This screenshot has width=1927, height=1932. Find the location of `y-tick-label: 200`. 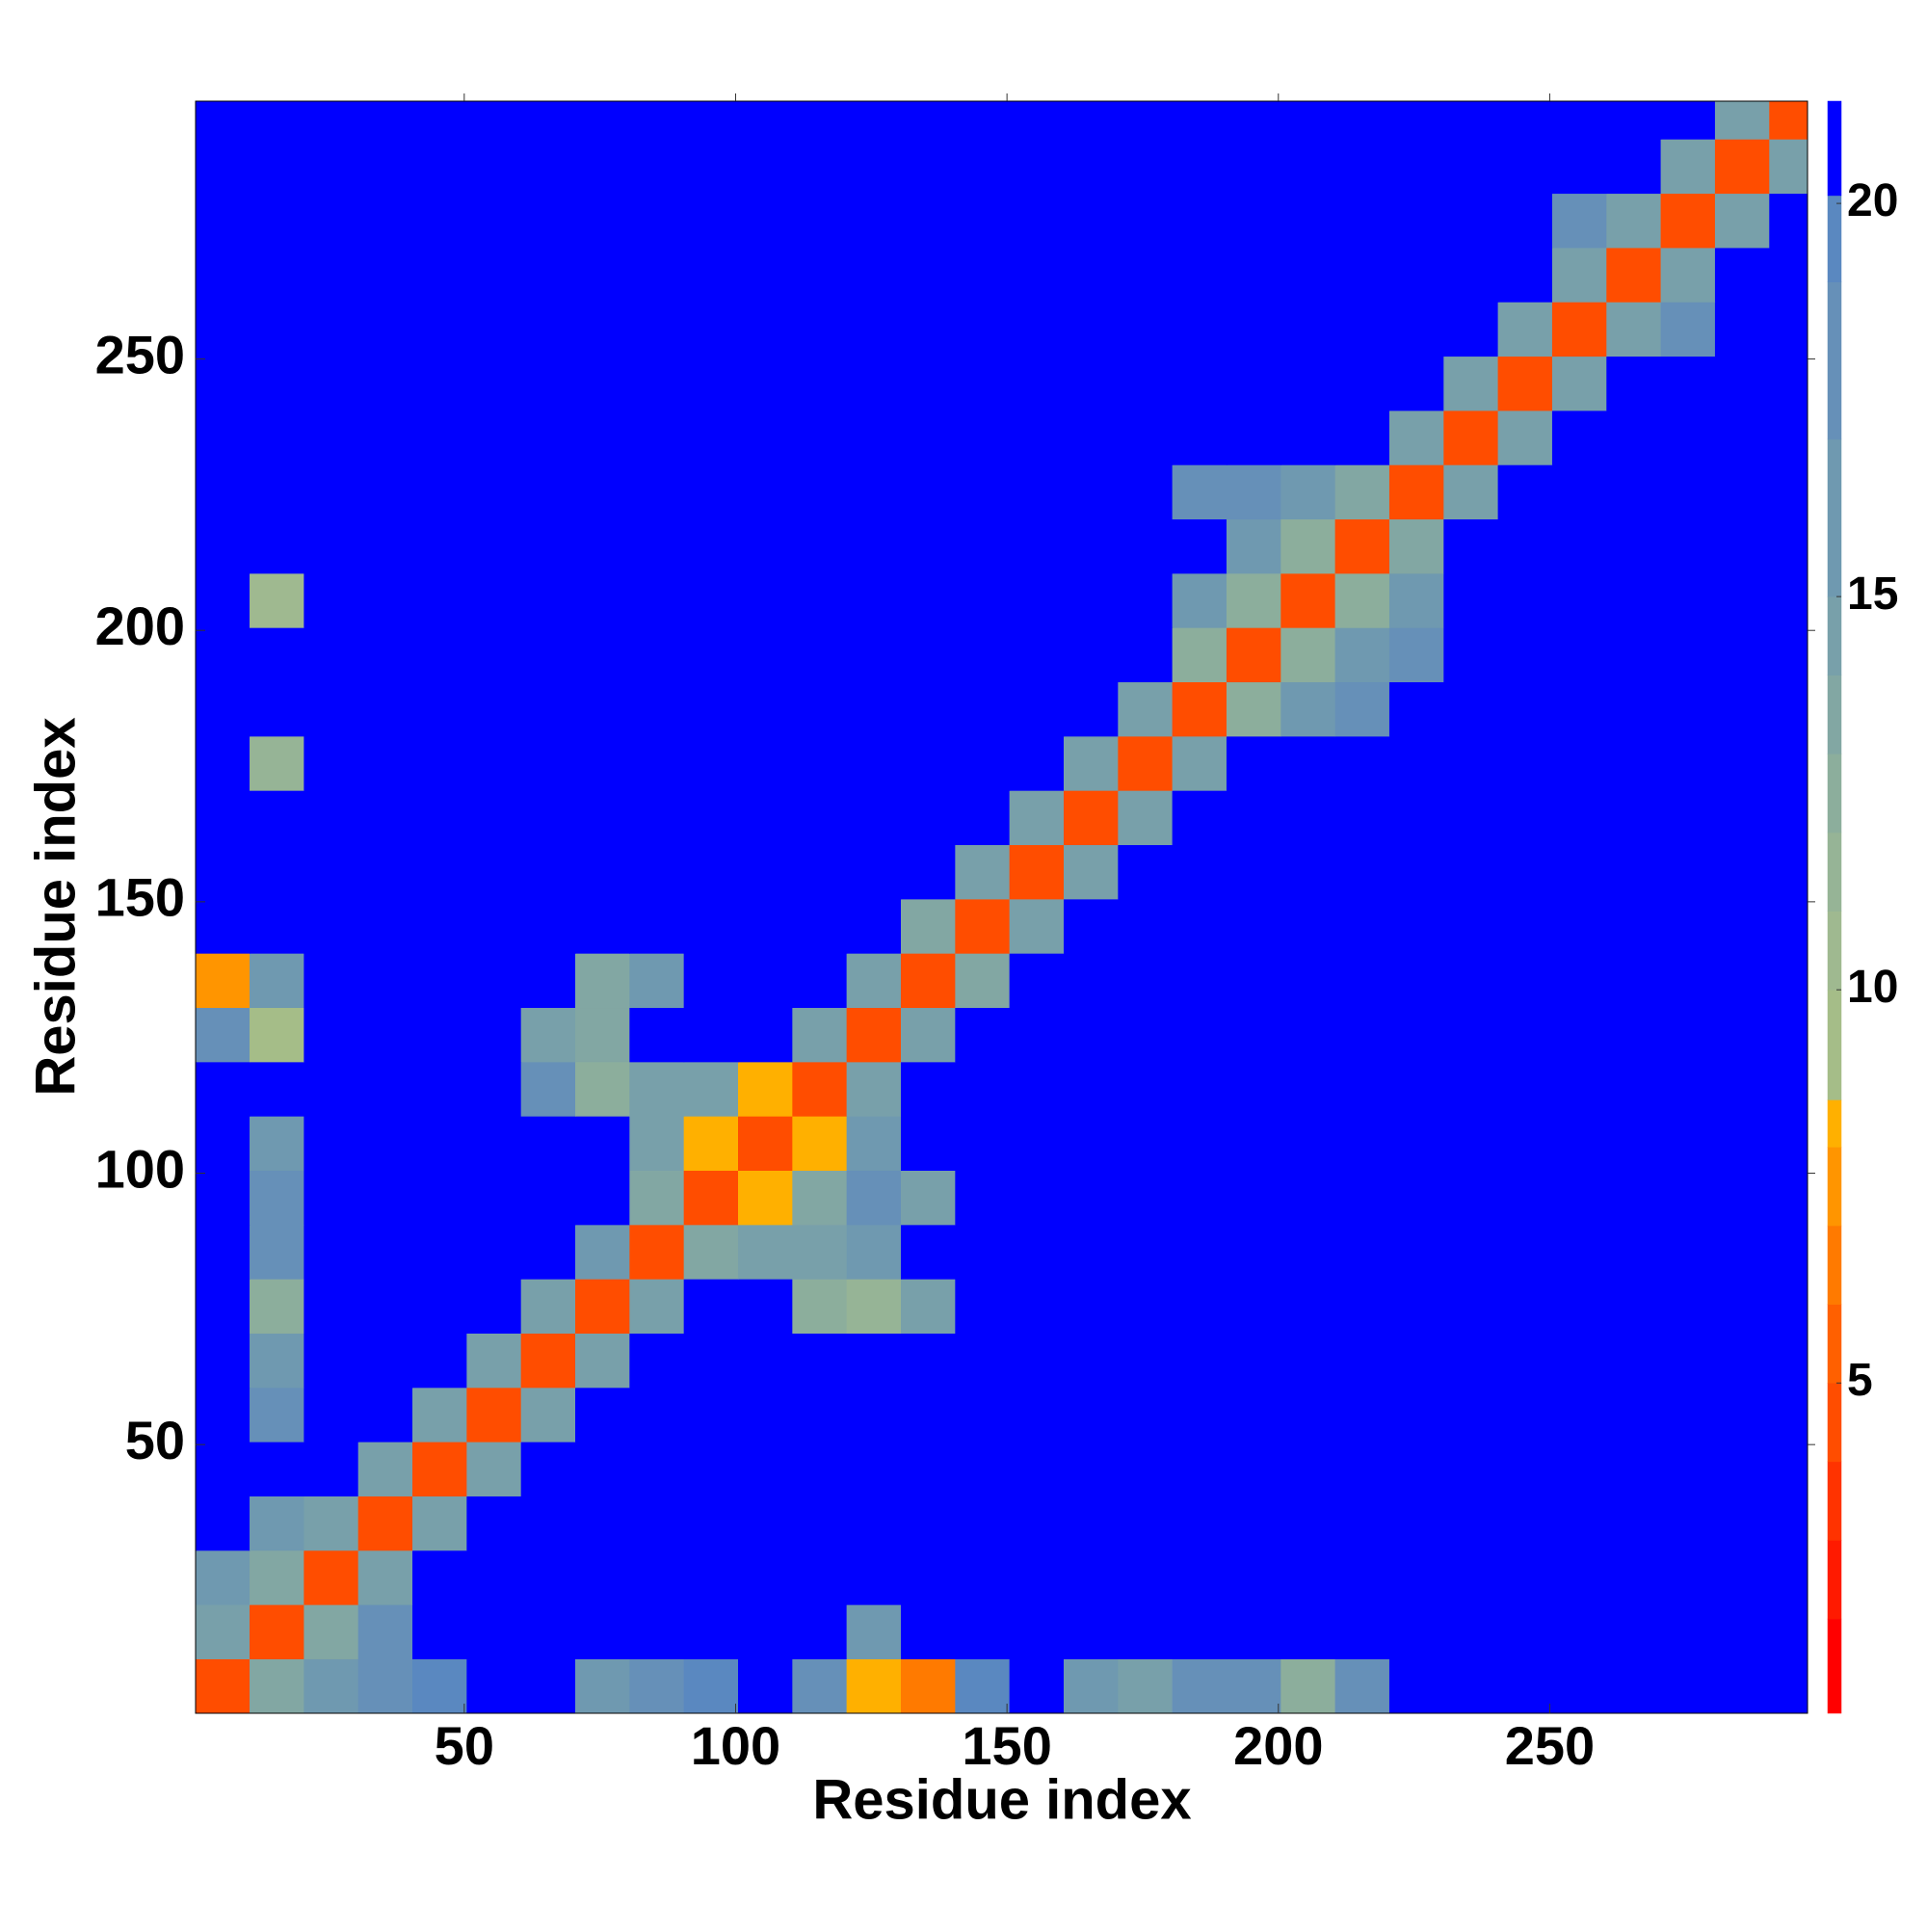

y-tick-label: 200 is located at coordinates (140, 625).